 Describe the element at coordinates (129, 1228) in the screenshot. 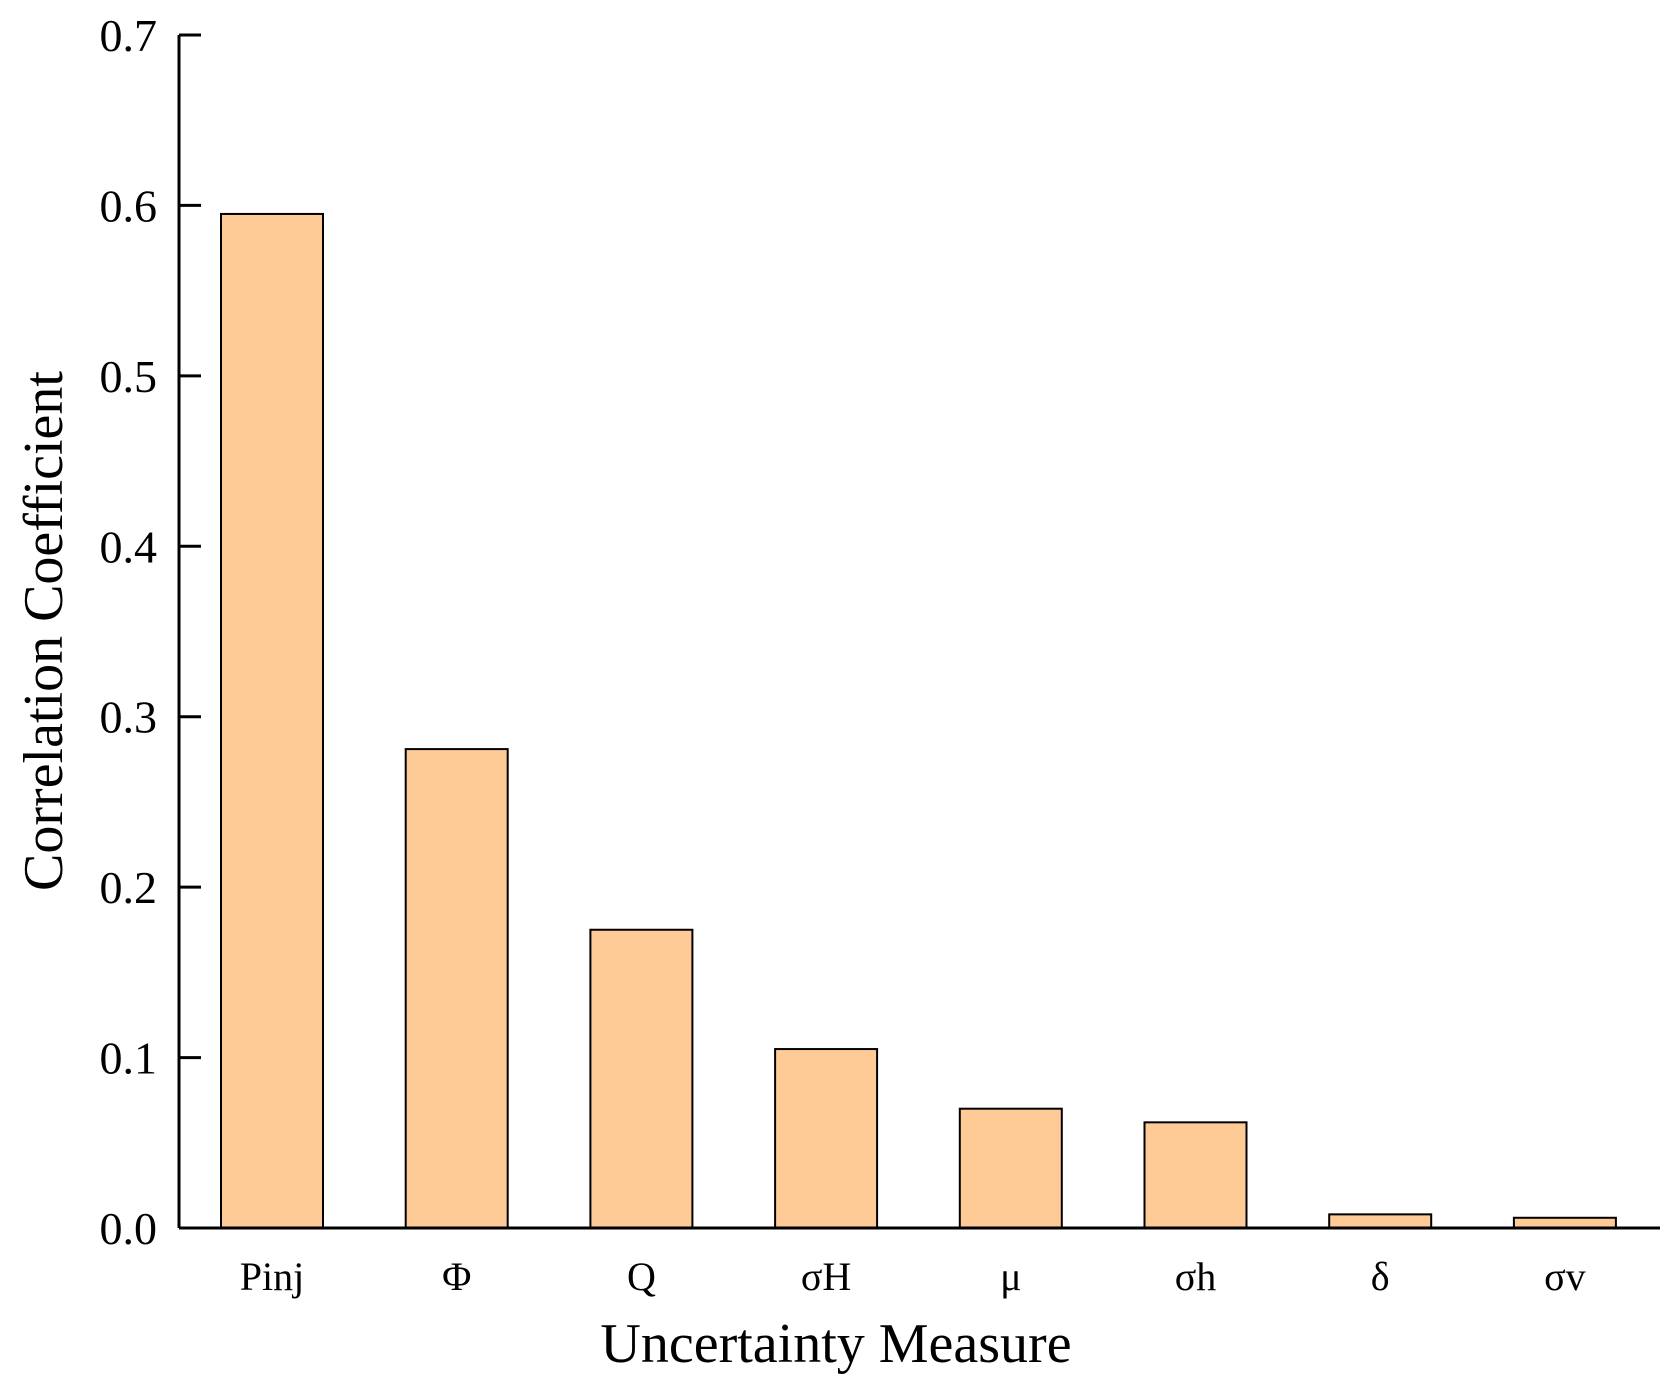

I see `y-tick-label: 0.0` at that location.